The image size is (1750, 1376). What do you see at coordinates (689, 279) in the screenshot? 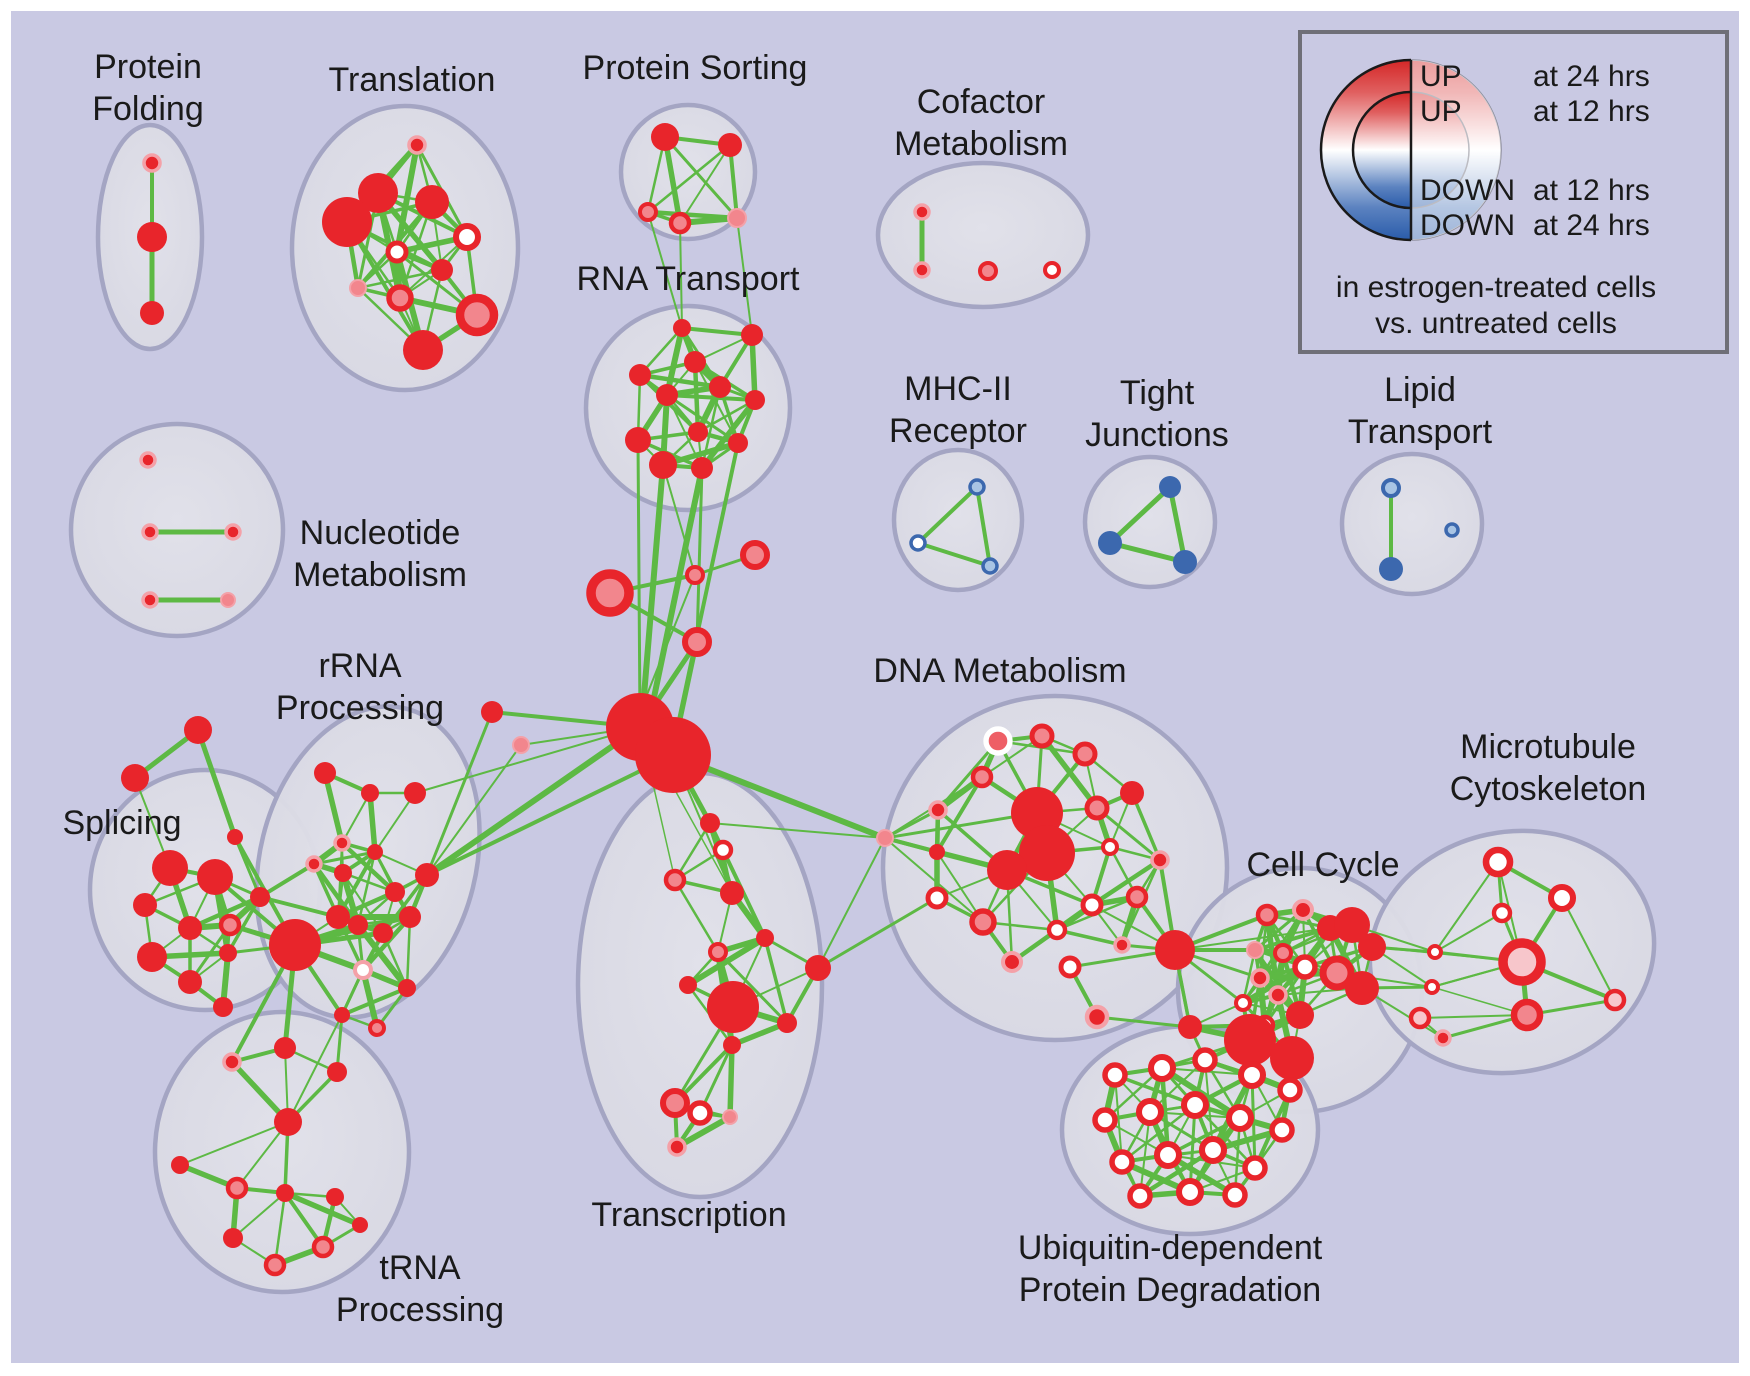
I see `module-label-rna-transport: RNA Transport` at bounding box center [689, 279].